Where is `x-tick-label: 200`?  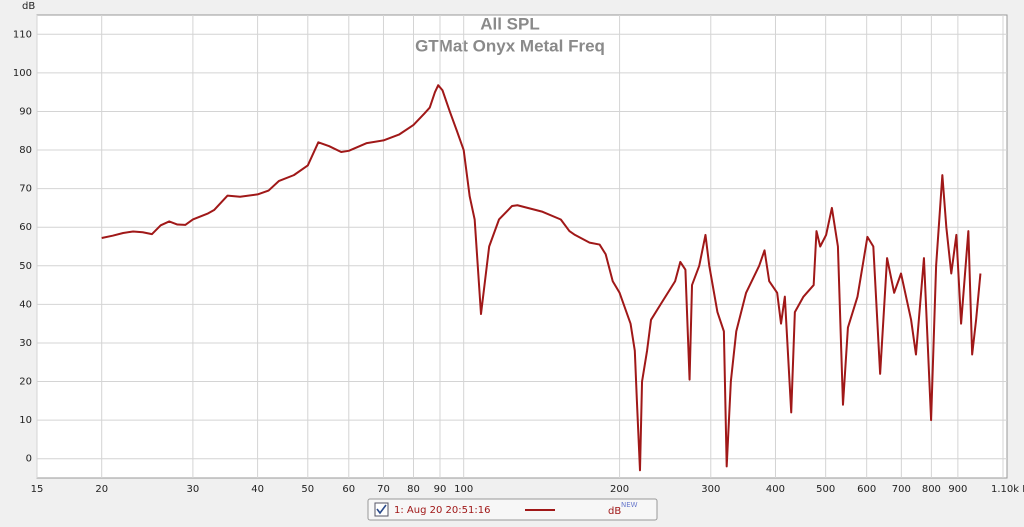 x-tick-label: 200 is located at coordinates (619, 489).